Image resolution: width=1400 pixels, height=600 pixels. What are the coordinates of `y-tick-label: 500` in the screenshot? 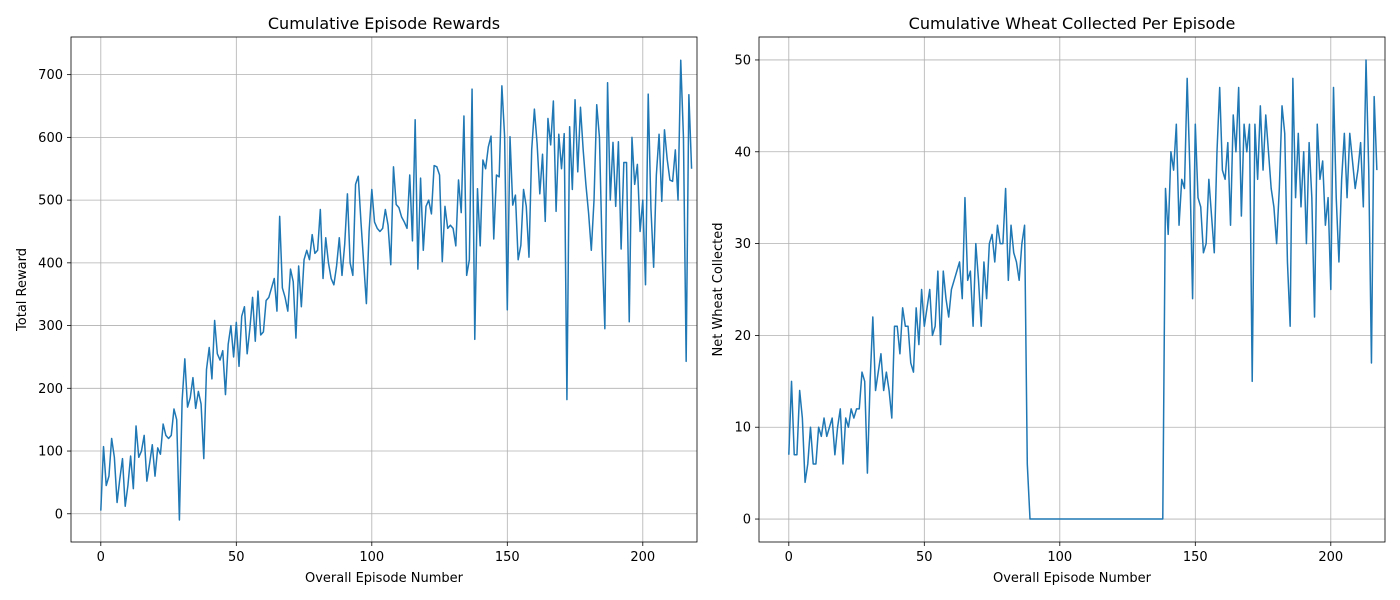 It's located at (50, 201).